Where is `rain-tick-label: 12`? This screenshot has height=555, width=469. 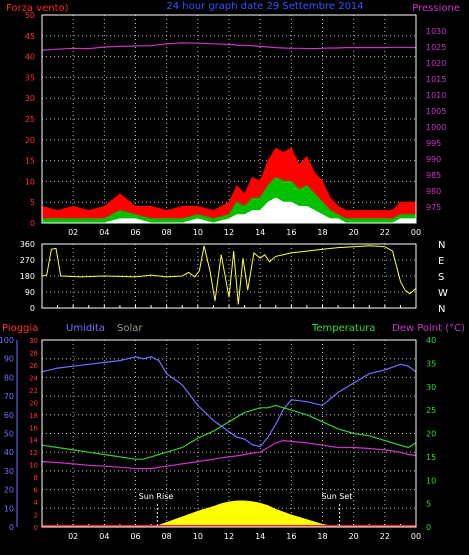 rain-tick-label: 12 is located at coordinates (33, 453).